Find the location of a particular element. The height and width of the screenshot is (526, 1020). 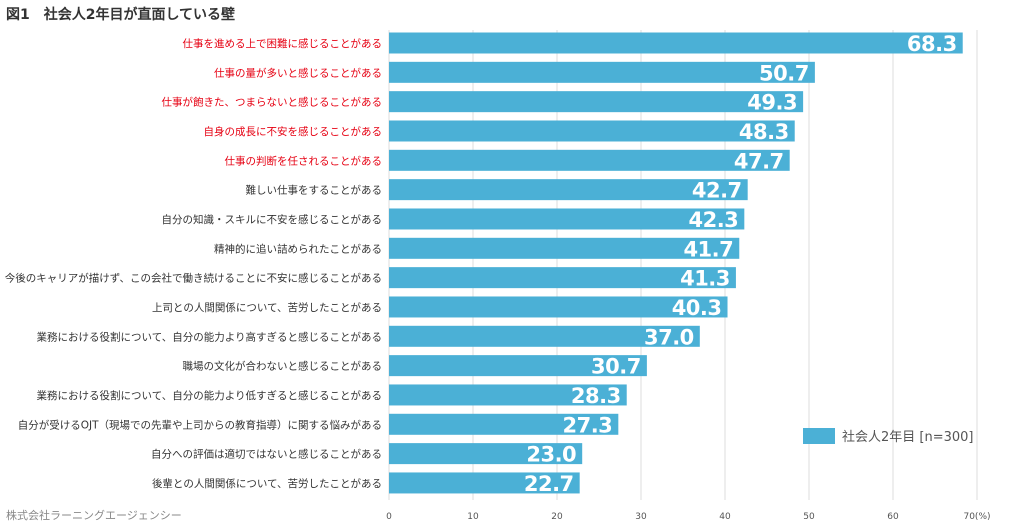

value-label-10: 40.3 is located at coordinates (697, 308).